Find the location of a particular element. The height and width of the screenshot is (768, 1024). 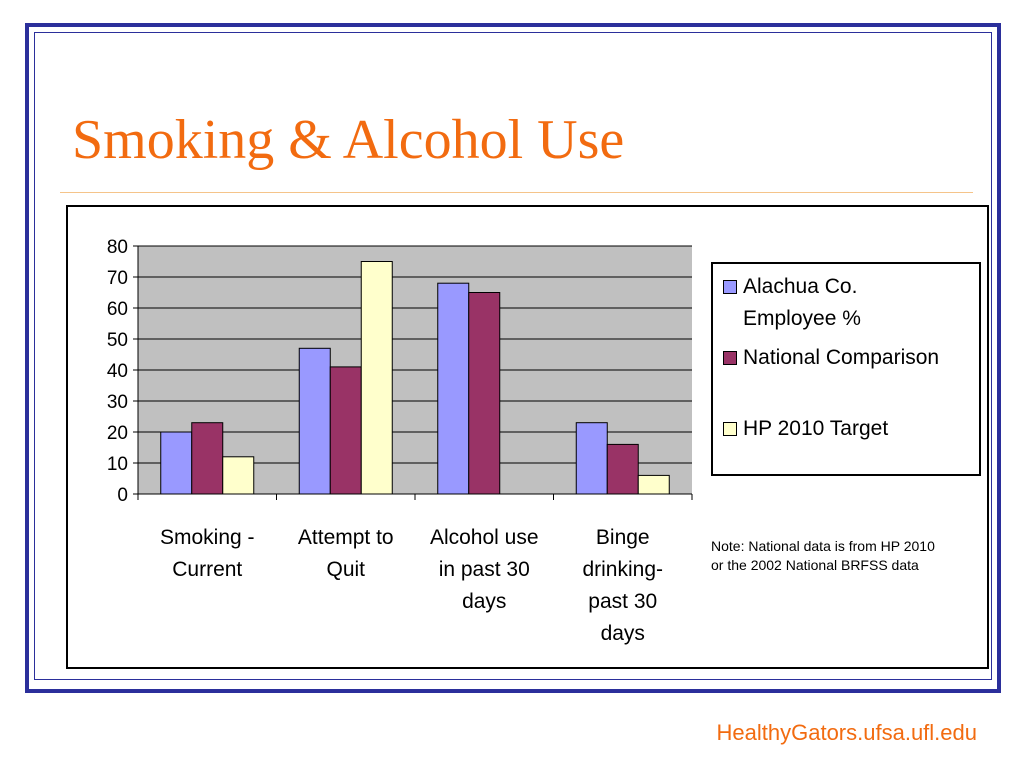

y-tick-label: 60 is located at coordinates (117, 309).